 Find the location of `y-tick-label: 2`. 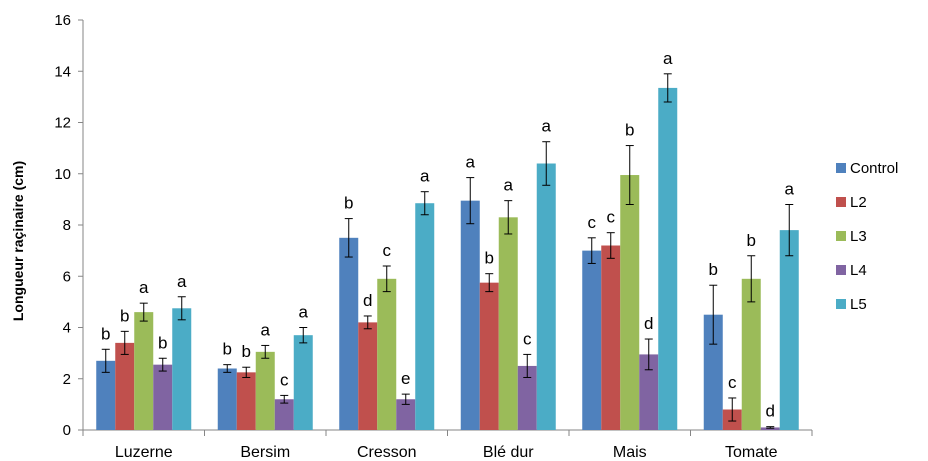

y-tick-label: 2 is located at coordinates (67, 379).